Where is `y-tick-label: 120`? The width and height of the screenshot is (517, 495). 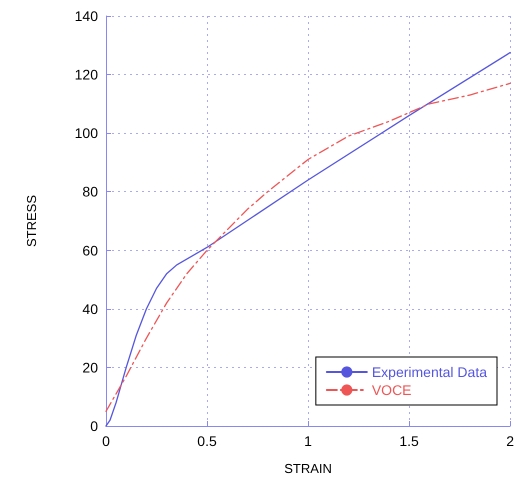 y-tick-label: 120 is located at coordinates (86, 74).